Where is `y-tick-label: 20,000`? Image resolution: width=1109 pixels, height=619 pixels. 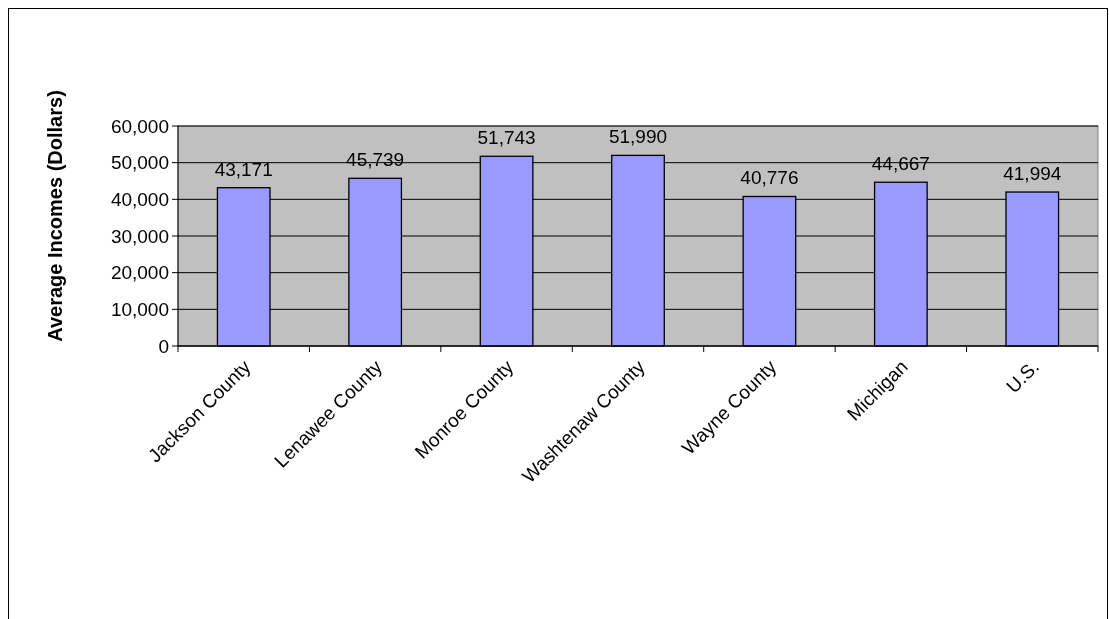
y-tick-label: 20,000 is located at coordinates (139, 273).